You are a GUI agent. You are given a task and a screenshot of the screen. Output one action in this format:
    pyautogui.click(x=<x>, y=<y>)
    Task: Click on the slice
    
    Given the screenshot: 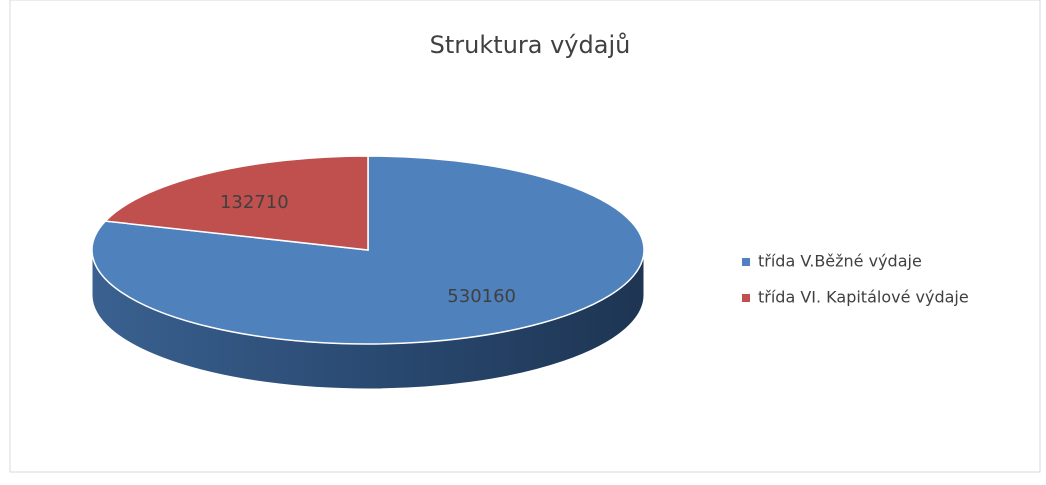 What is the action you would take?
    pyautogui.click(x=236, y=203)
    